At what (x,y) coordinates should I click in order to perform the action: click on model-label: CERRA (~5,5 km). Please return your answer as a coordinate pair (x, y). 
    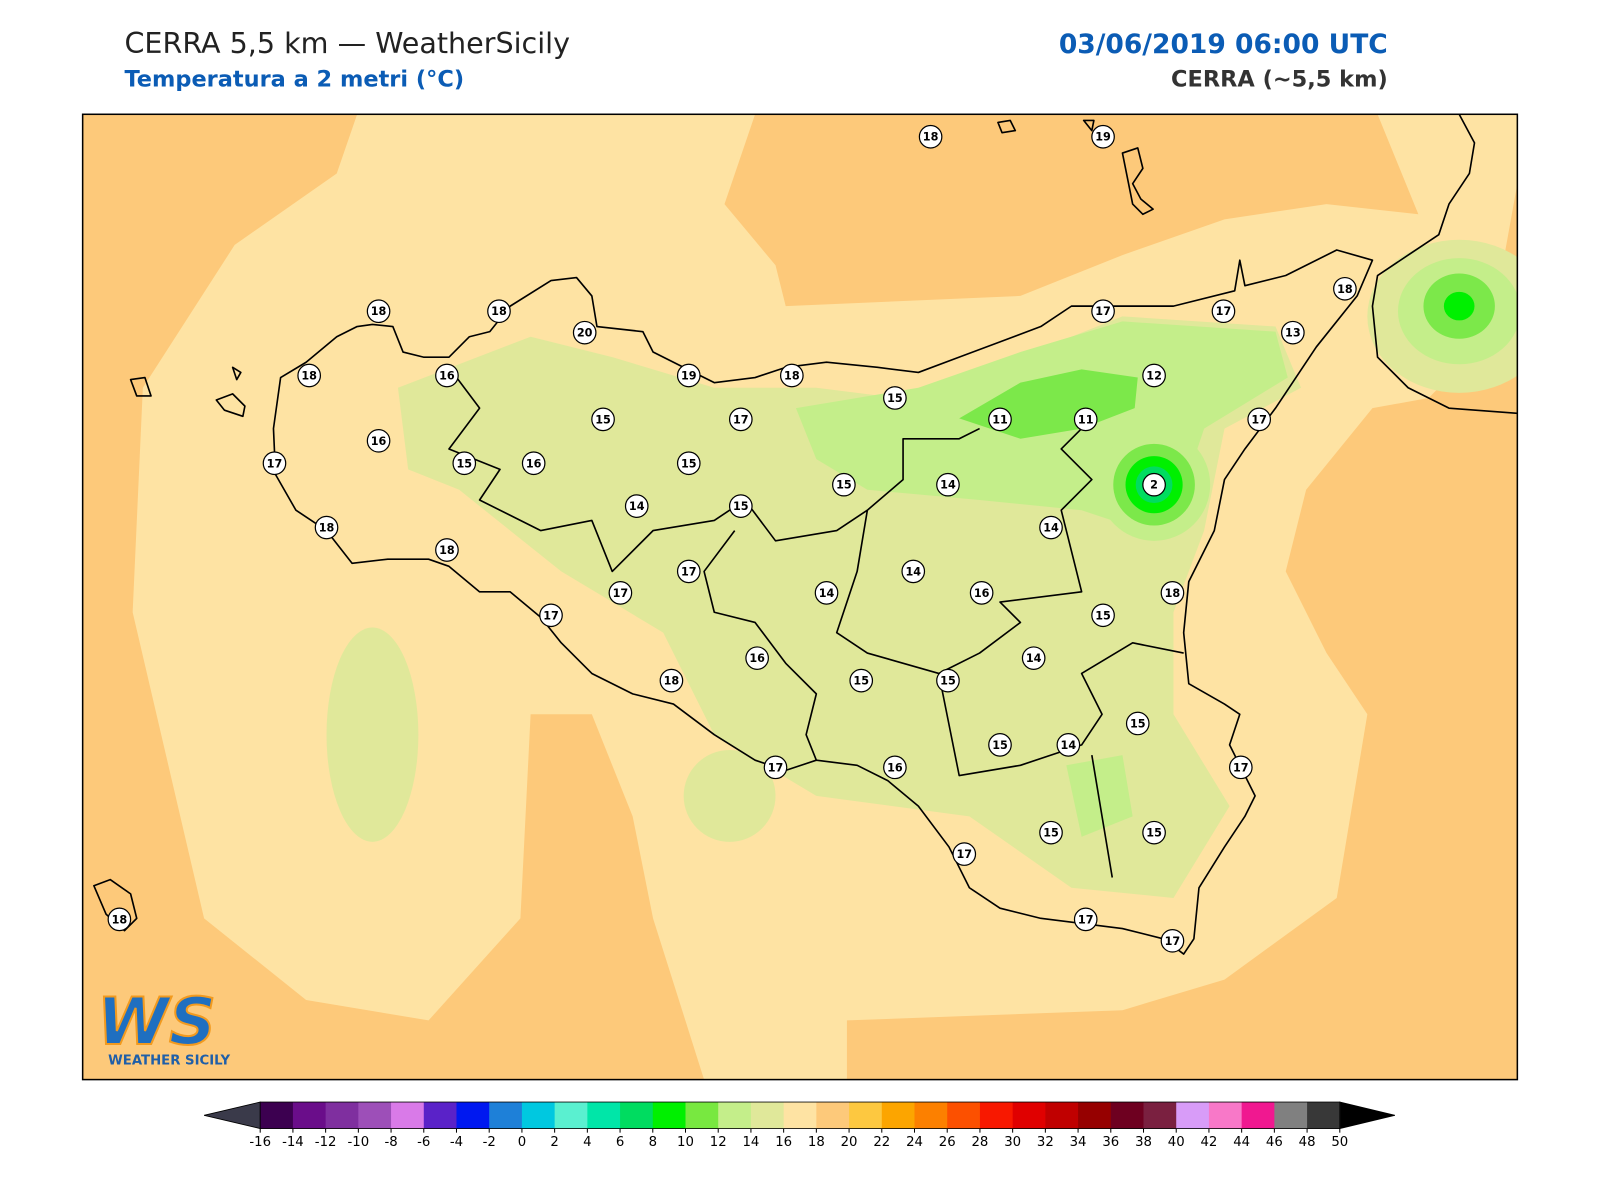
    Looking at the image, I should click on (1279, 80).